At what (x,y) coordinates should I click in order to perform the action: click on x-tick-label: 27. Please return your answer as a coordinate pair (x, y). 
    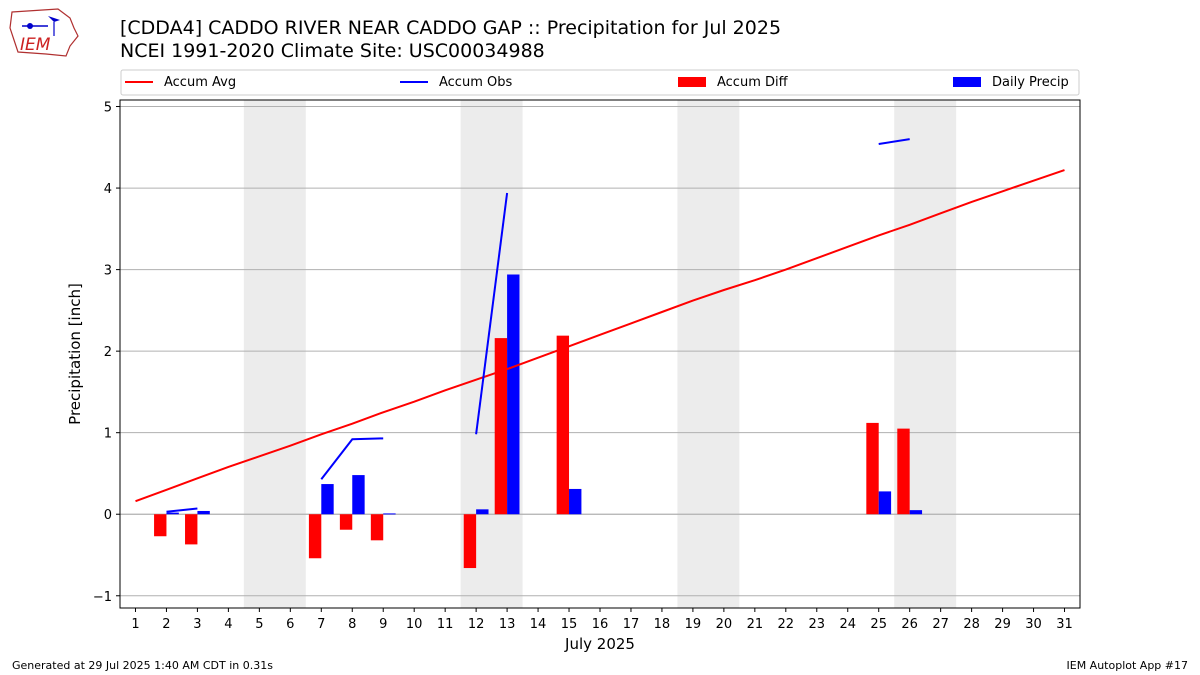
    Looking at the image, I should click on (940, 624).